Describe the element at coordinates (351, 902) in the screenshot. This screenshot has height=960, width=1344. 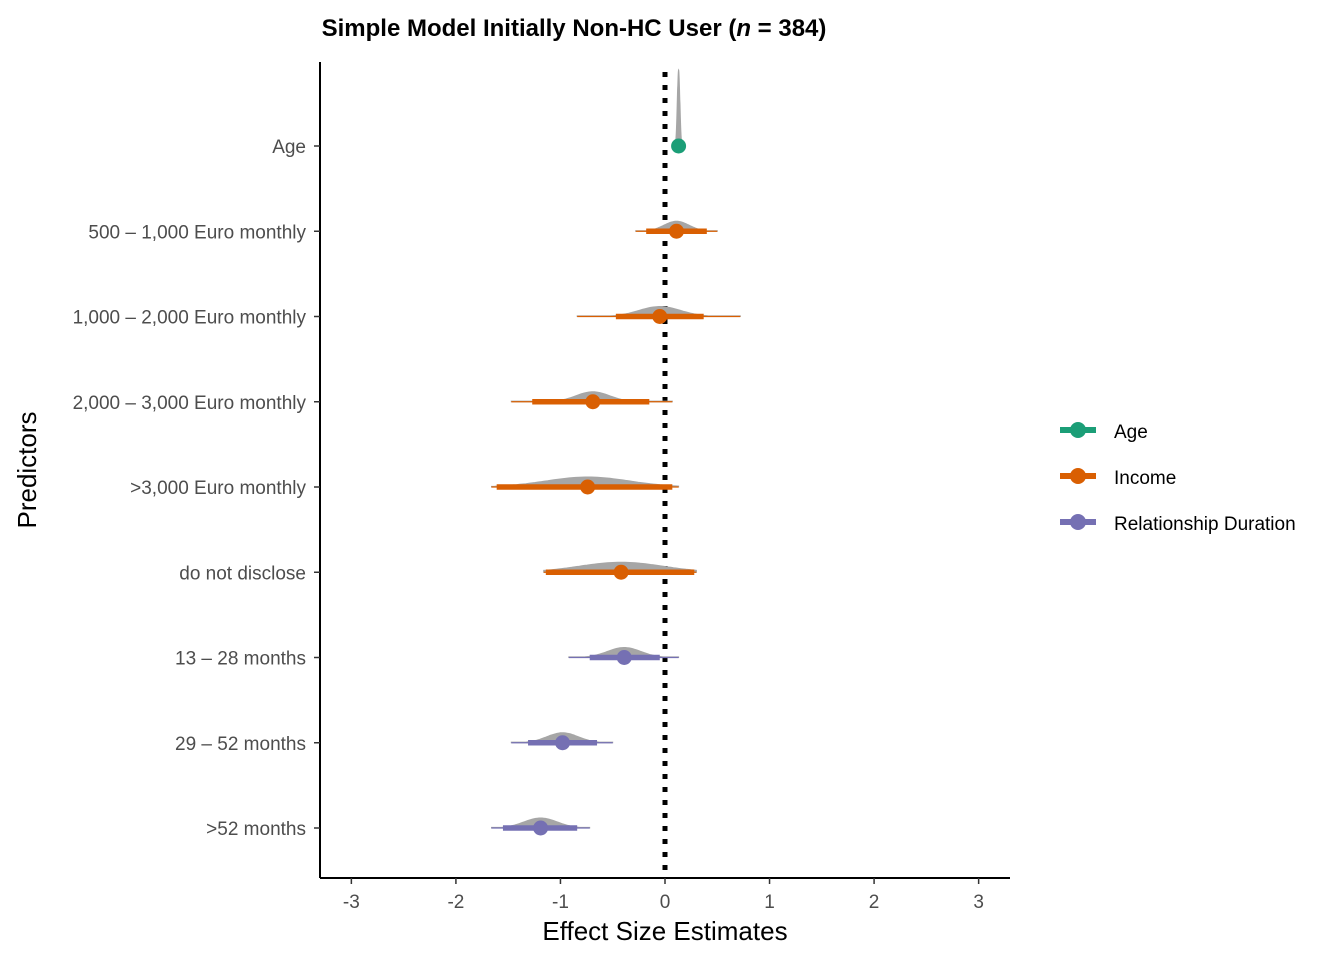
I see `x-tick-label: -3` at that location.